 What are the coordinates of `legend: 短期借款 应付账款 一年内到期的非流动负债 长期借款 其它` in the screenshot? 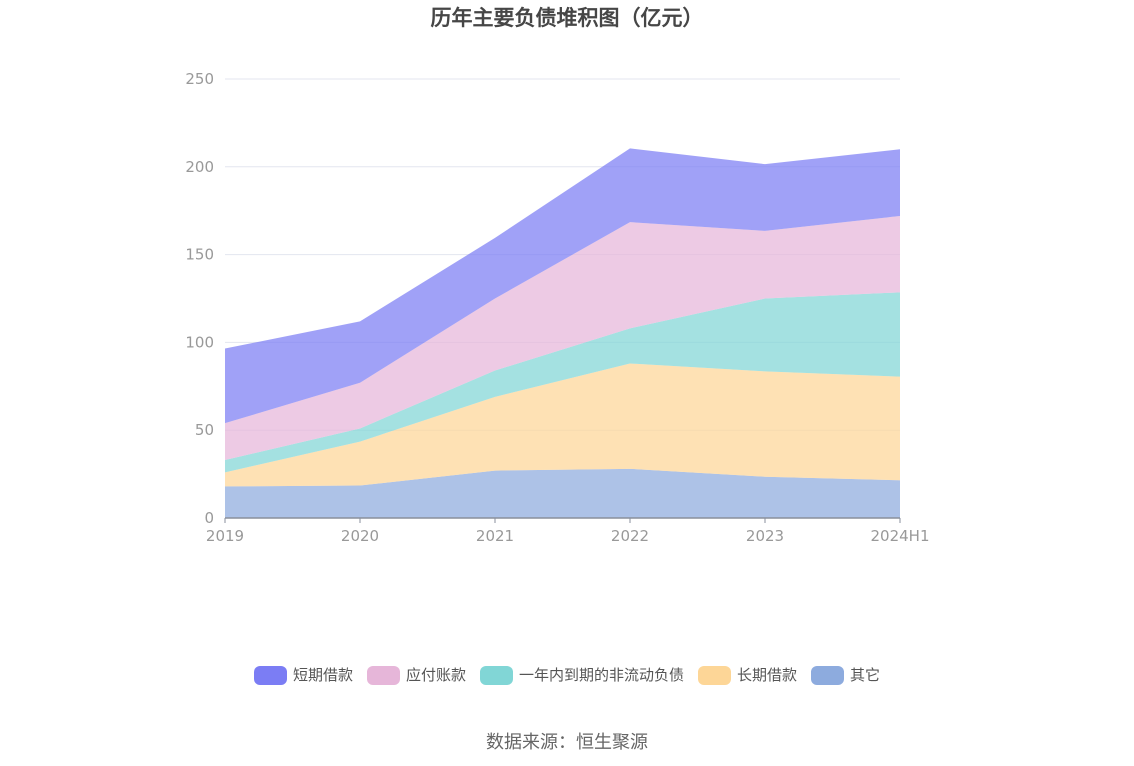 It's located at (567, 675).